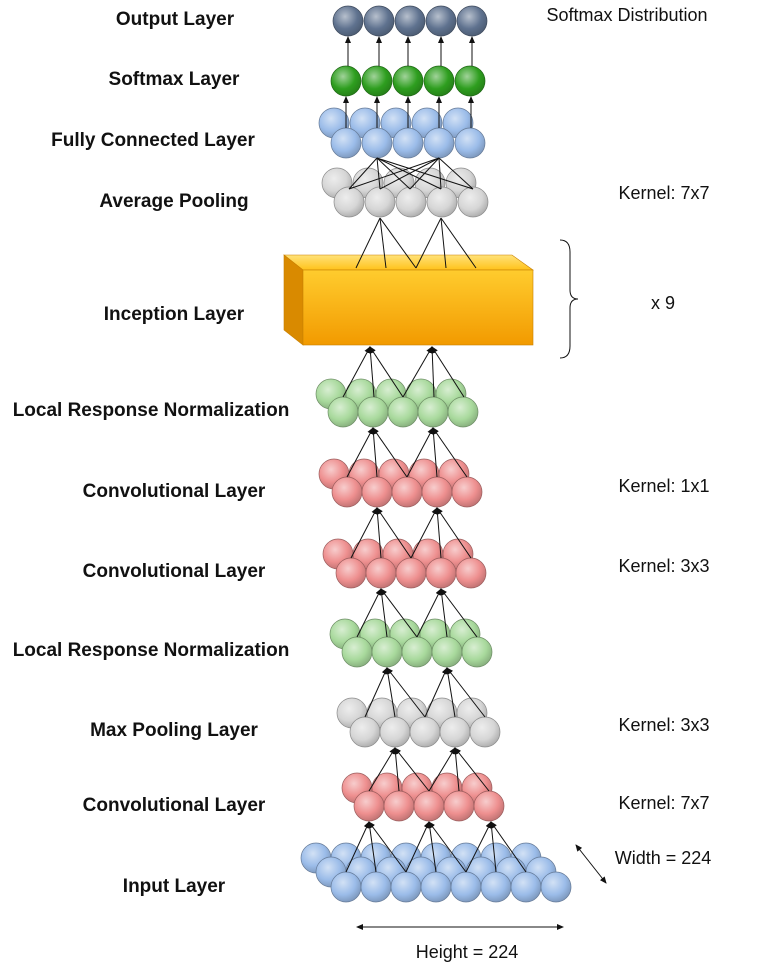 The width and height of the screenshot is (765, 971). What do you see at coordinates (175, 79) in the screenshot?
I see `label-softmax-layer: Softmax Layer` at bounding box center [175, 79].